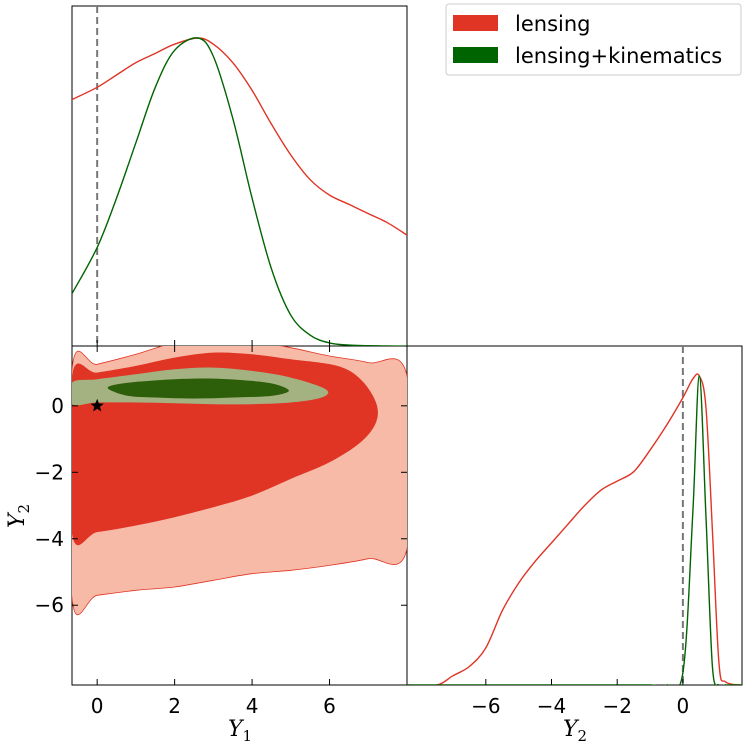 The width and height of the screenshot is (748, 748). I want to click on y-axis-label-y2: Y2, so click(19, 516).